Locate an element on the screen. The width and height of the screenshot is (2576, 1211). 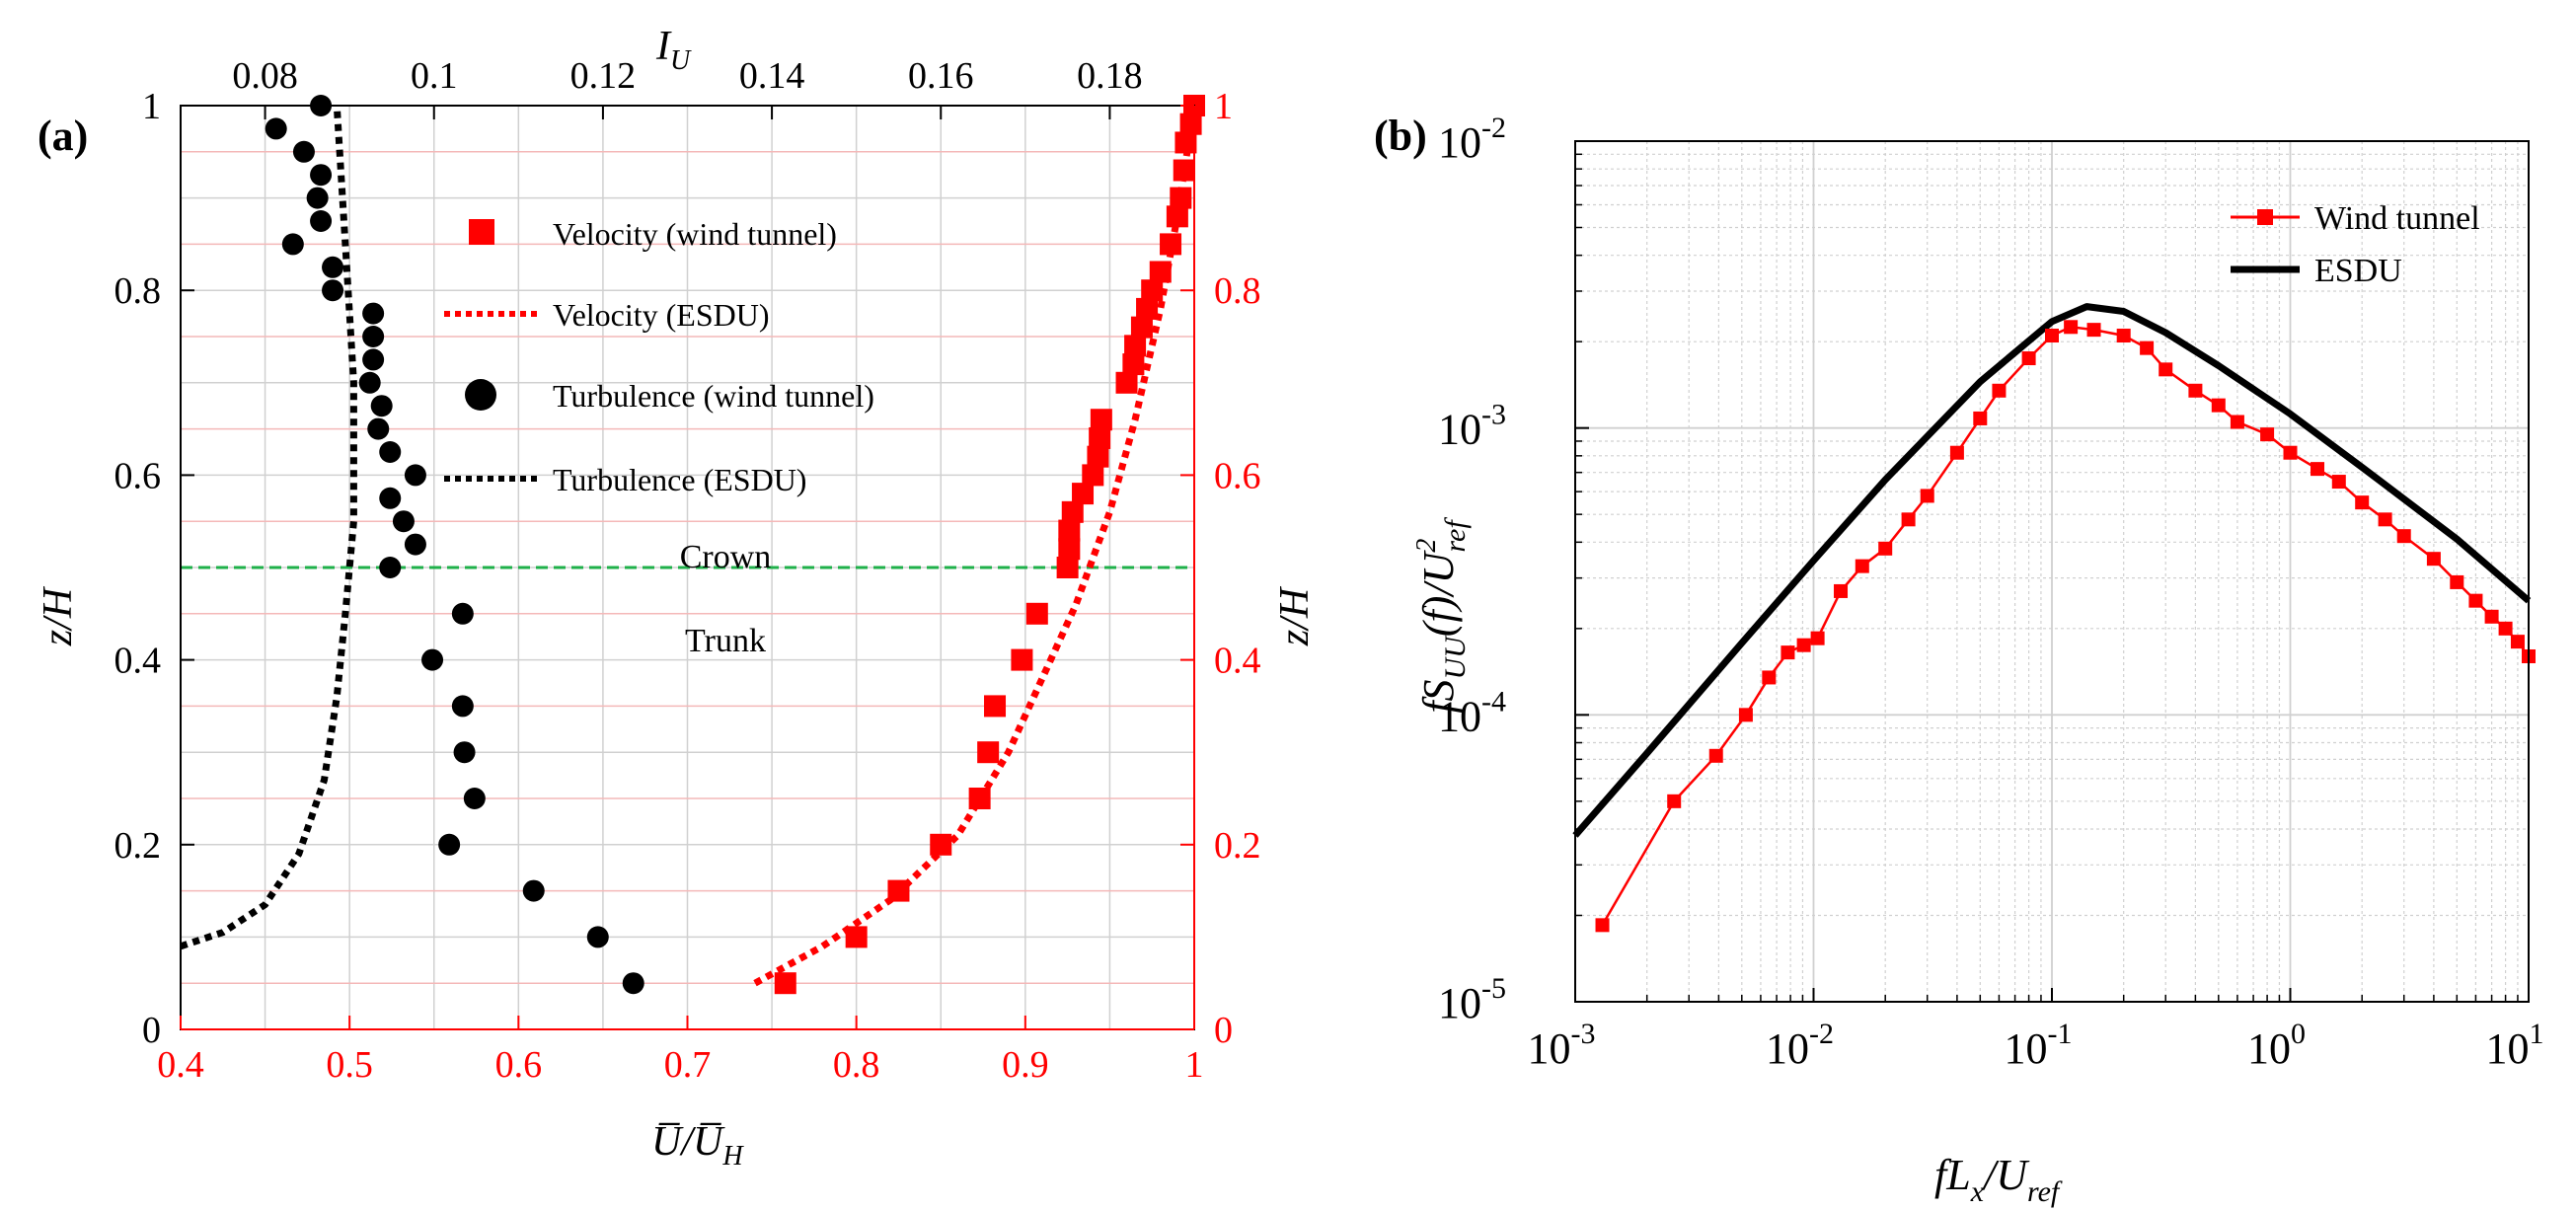
x-tick-label: 10⁻¹ is located at coordinates (2039, 1045).